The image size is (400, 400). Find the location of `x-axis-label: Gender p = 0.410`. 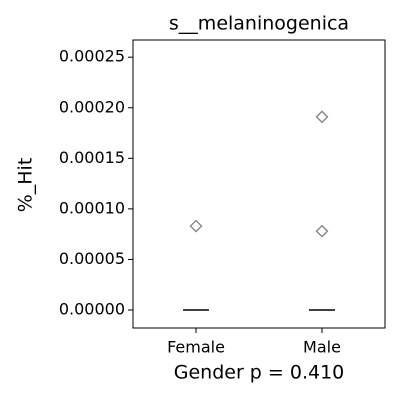

x-axis-label: Gender p = 0.410 is located at coordinates (259, 373).